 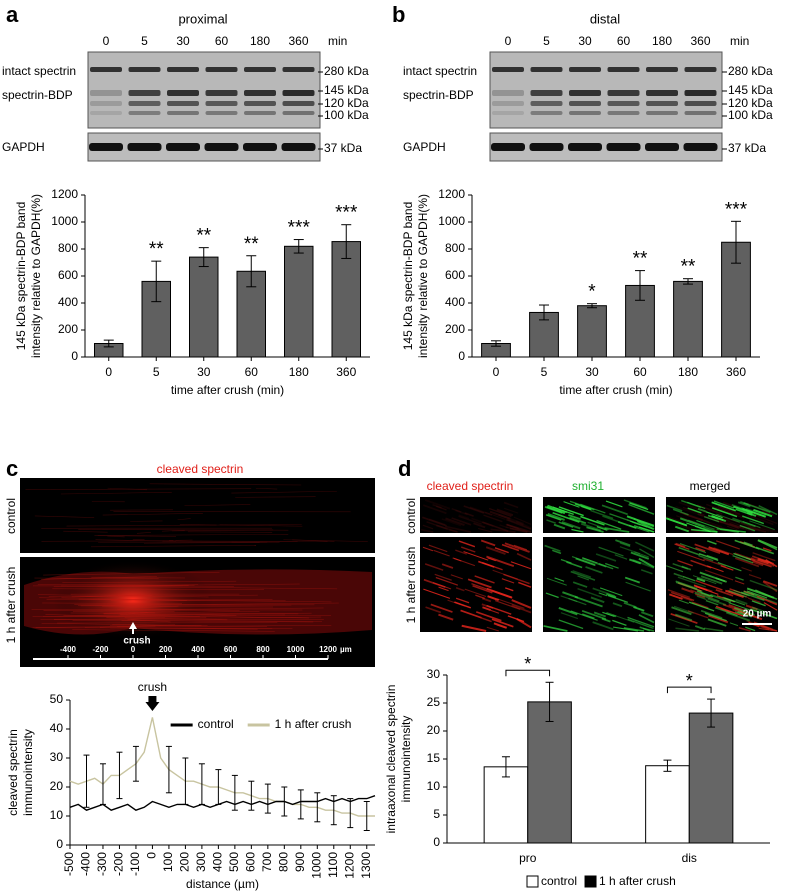 I want to click on lane-label: 360, so click(x=298, y=41).